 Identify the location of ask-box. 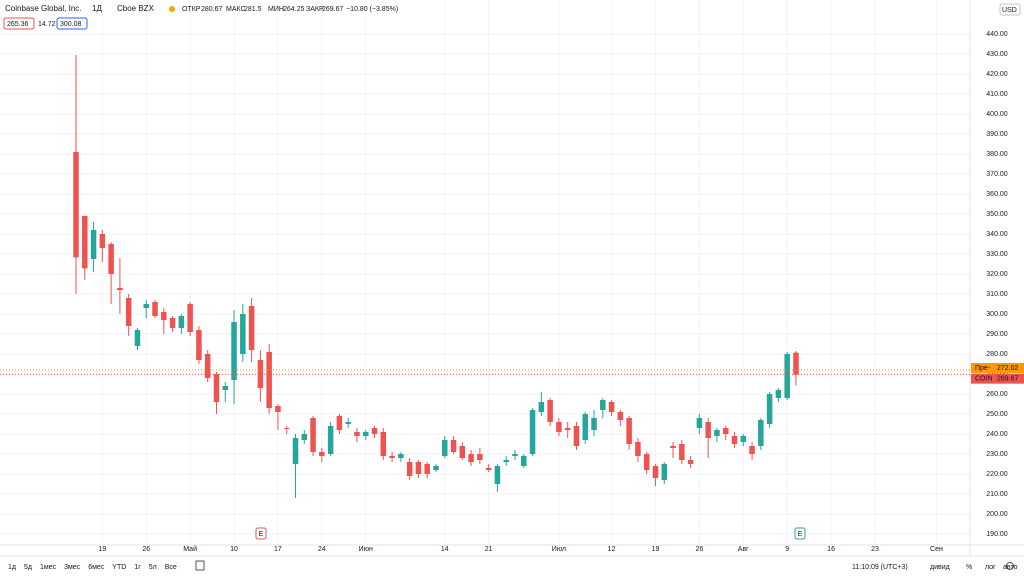
(72, 23).